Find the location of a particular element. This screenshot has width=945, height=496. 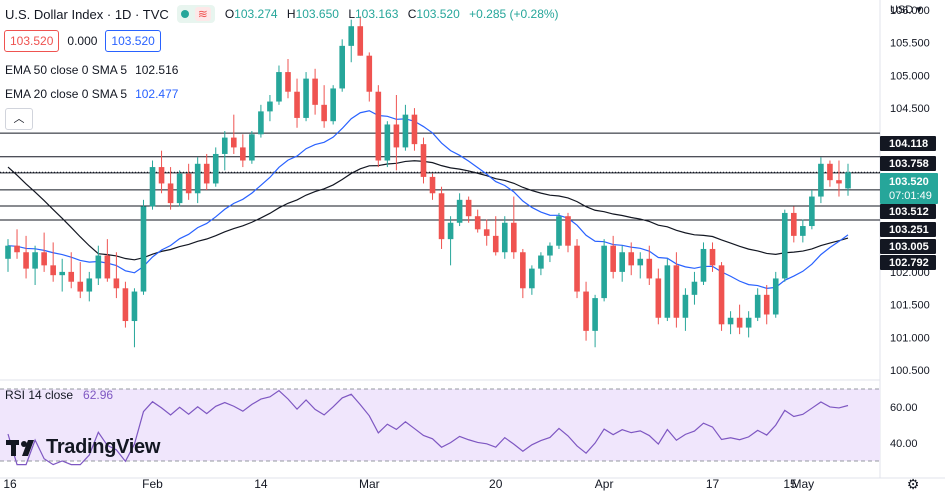

settings-gear-icon: ⚙ is located at coordinates (913, 484).